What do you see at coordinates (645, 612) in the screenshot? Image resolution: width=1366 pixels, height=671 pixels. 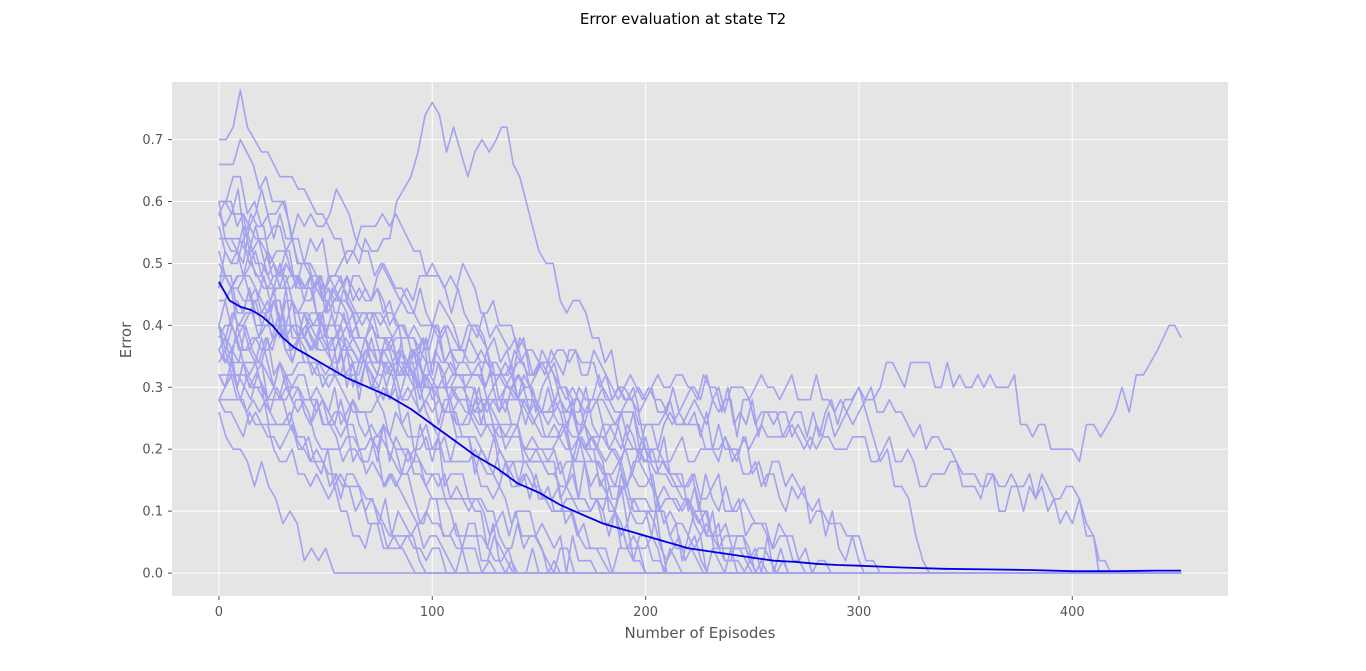 I see `x-tick-label: 200` at bounding box center [645, 612].